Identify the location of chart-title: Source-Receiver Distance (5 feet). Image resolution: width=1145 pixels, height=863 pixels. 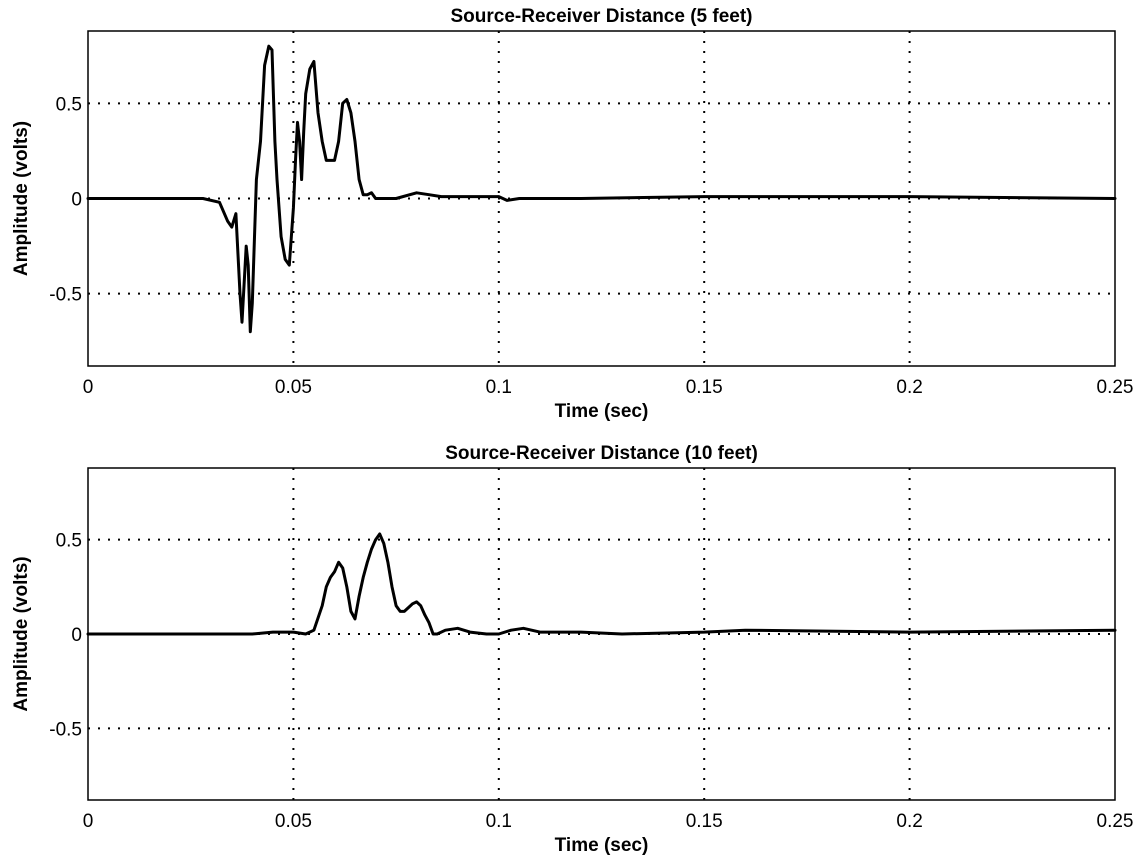
(601, 16).